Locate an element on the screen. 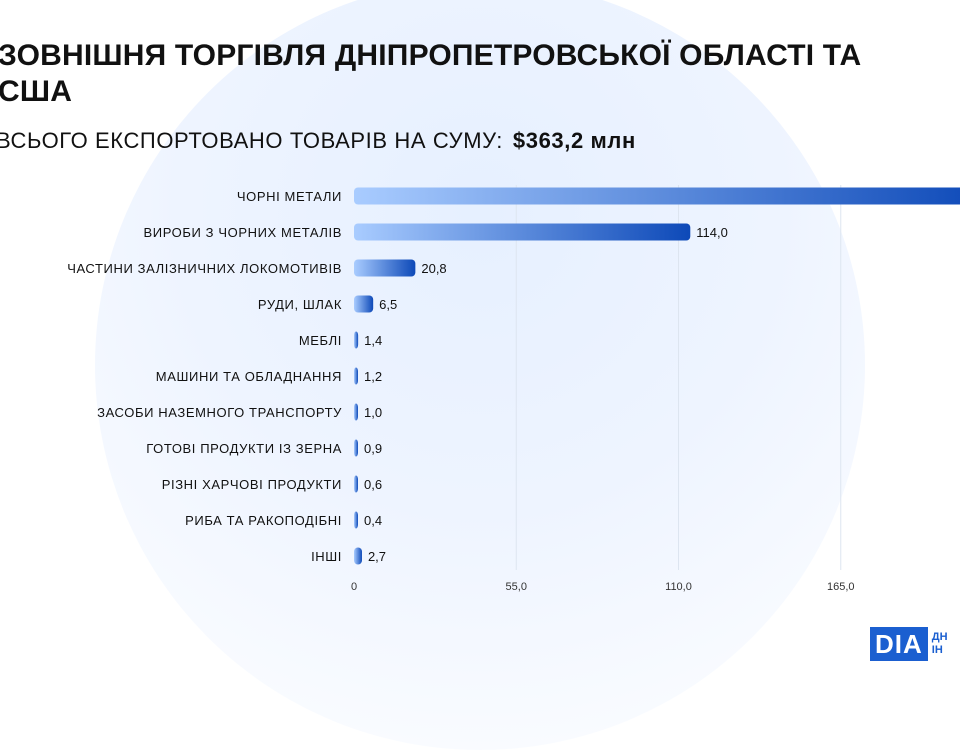  category-label: ГОТОВІ ПРОДУКТИ ІЗ ЗЕРНА is located at coordinates (244, 448).